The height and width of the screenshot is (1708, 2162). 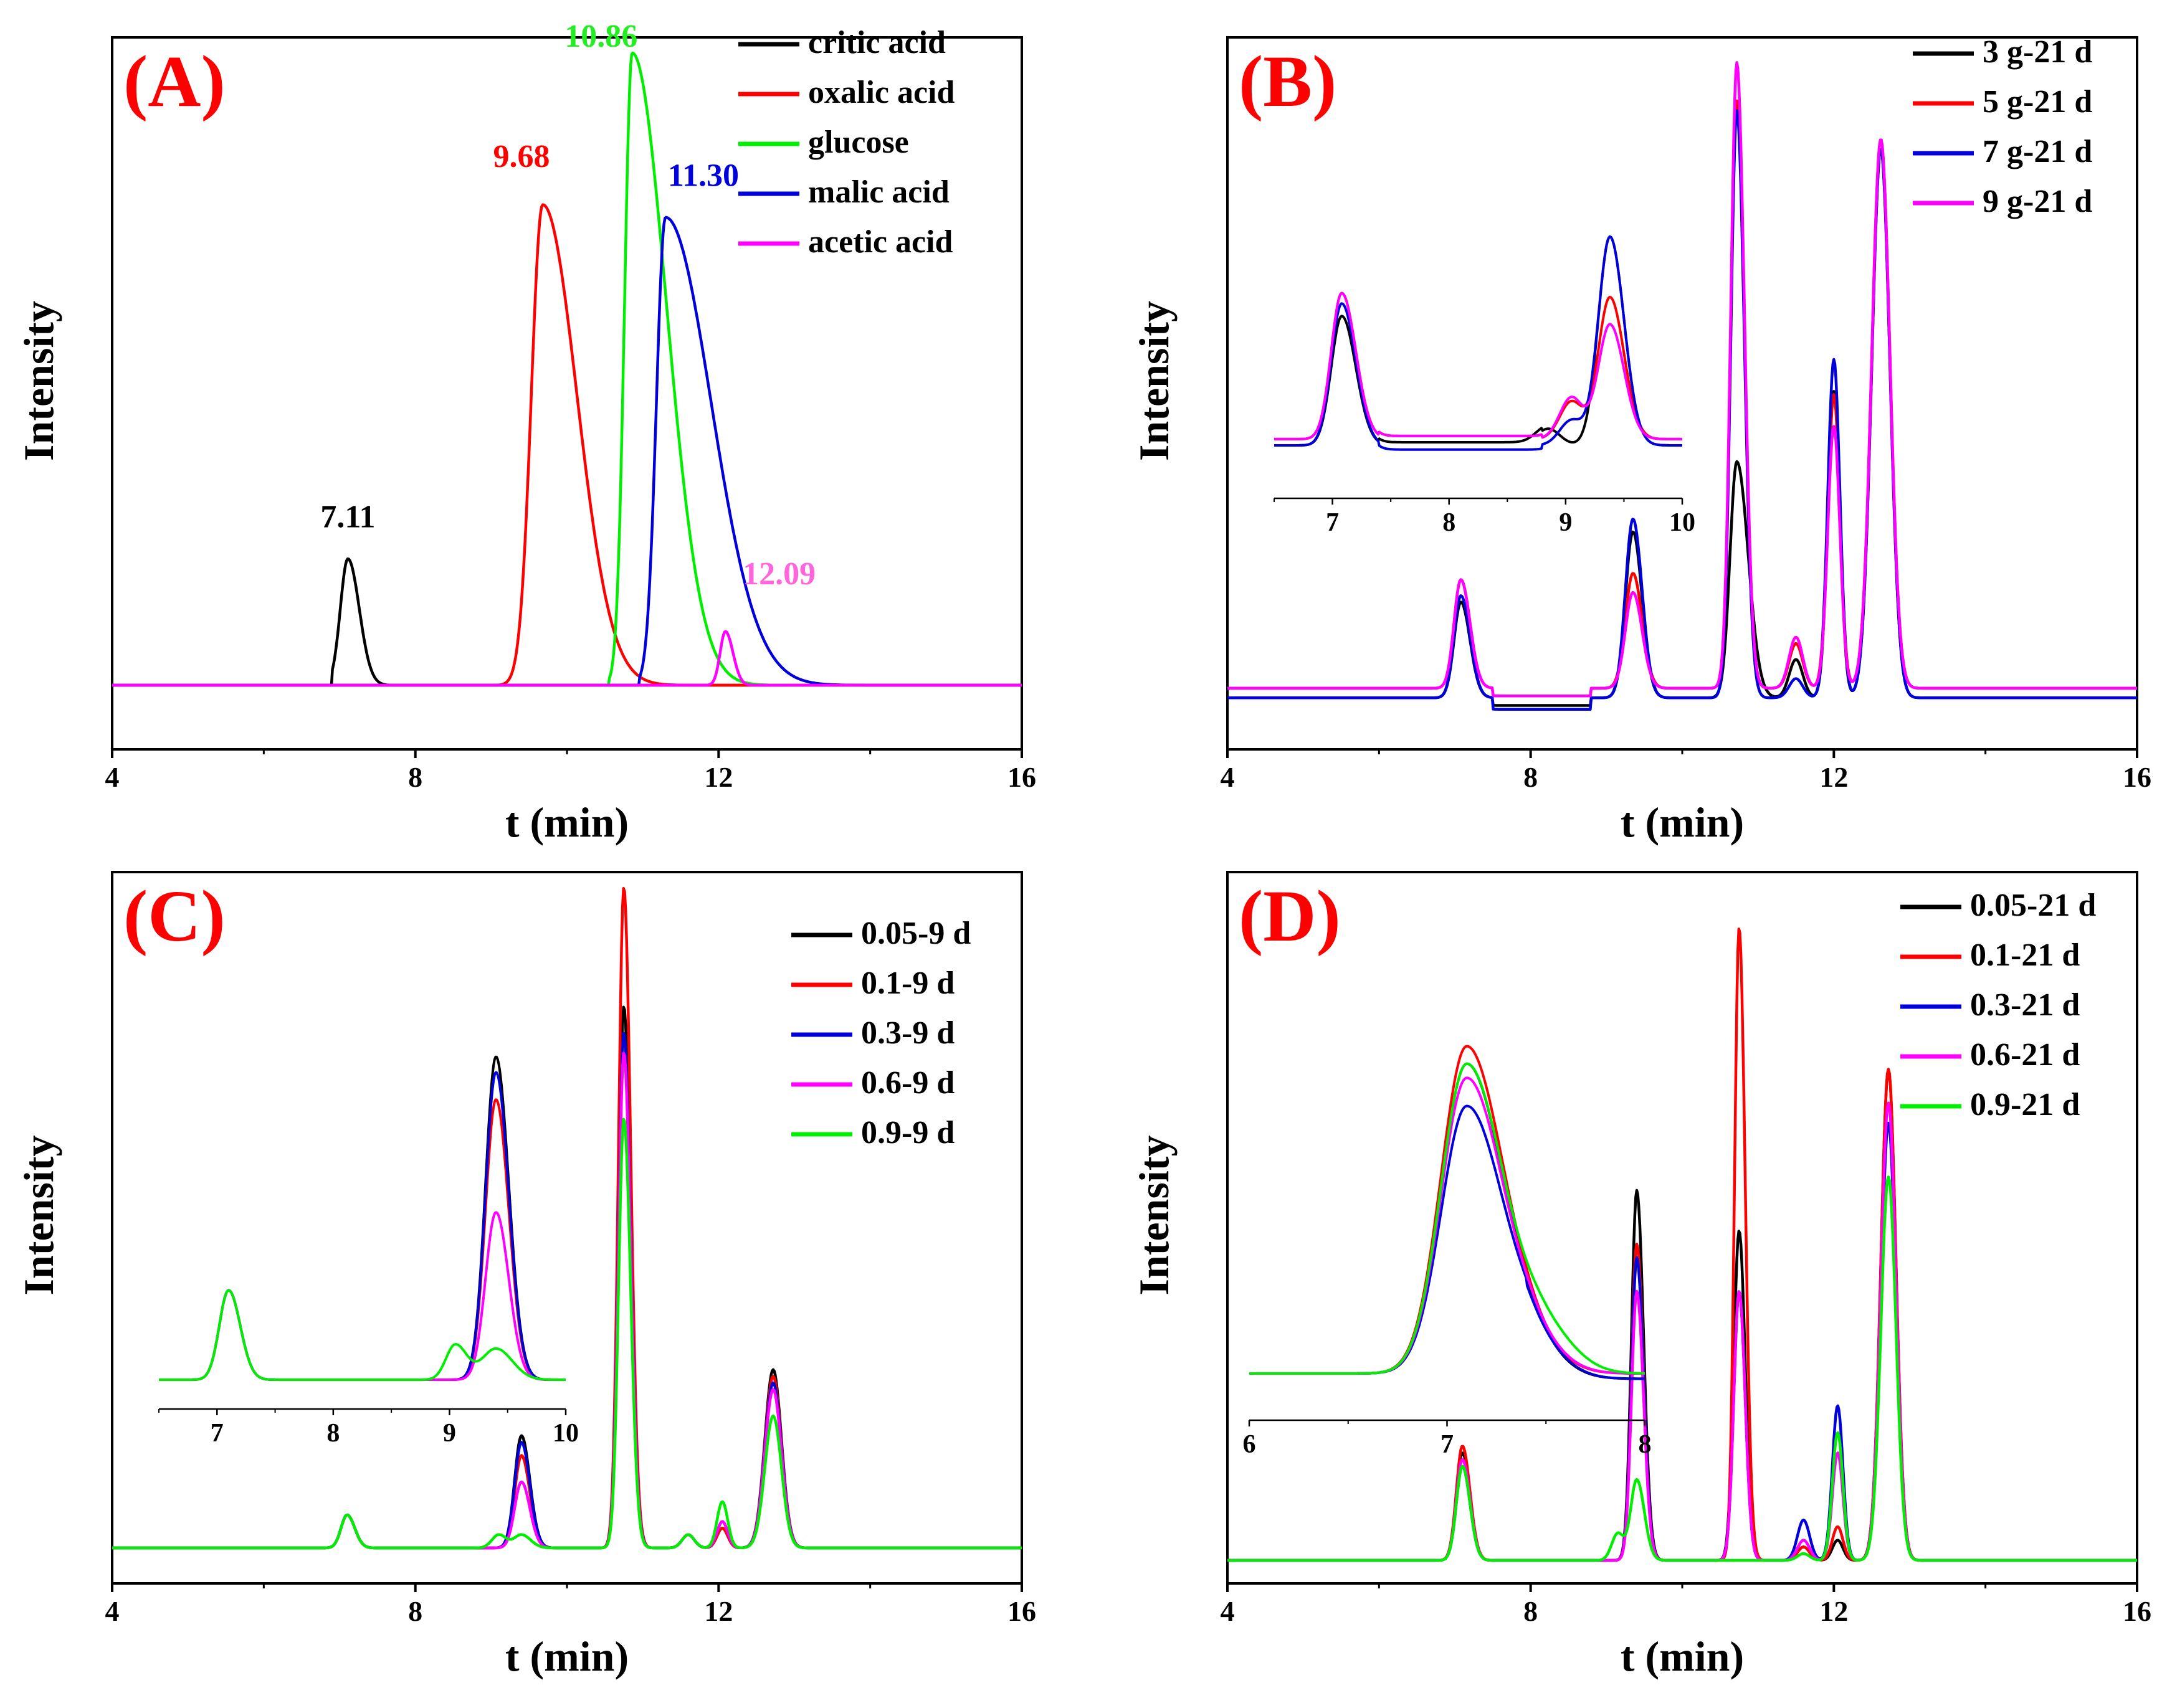 What do you see at coordinates (916, 933) in the screenshot?
I see `legend-entry: 0.05-9 d` at bounding box center [916, 933].